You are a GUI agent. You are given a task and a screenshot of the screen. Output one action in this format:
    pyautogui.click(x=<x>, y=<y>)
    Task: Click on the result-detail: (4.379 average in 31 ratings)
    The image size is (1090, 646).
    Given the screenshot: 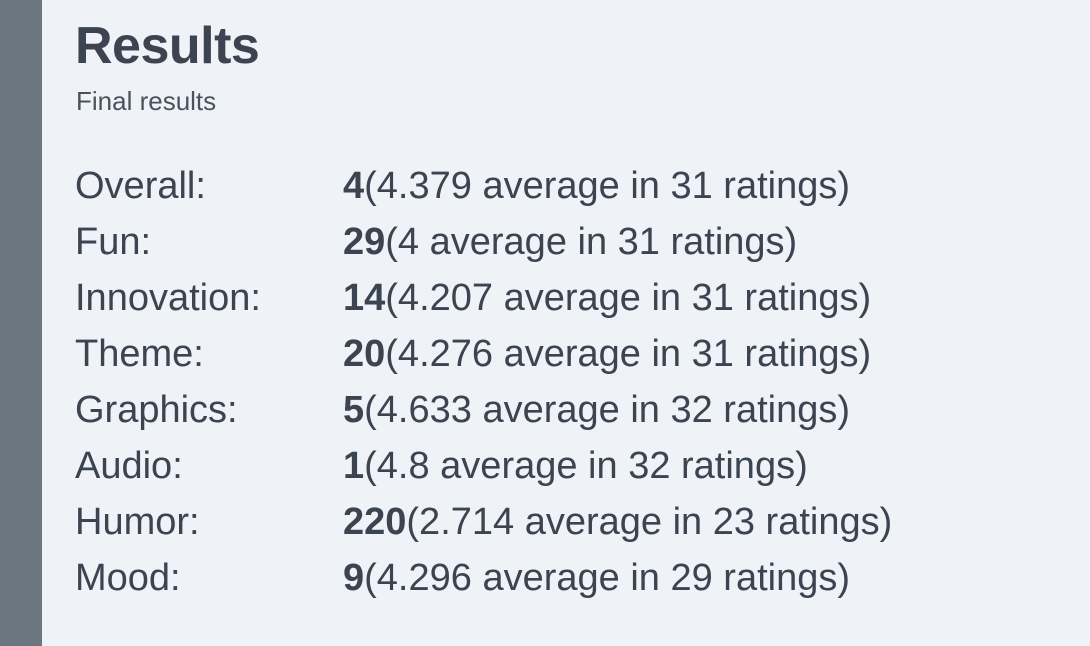 What is the action you would take?
    pyautogui.click(x=607, y=186)
    